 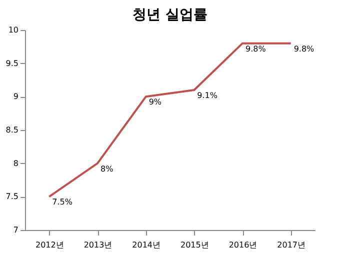 I want to click on y-tick-label: 10, so click(x=13, y=30).